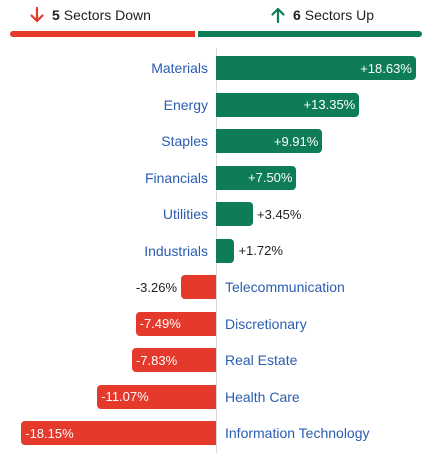 This screenshot has height=453, width=422. I want to click on sector-link-financials: Financials, so click(176, 177).